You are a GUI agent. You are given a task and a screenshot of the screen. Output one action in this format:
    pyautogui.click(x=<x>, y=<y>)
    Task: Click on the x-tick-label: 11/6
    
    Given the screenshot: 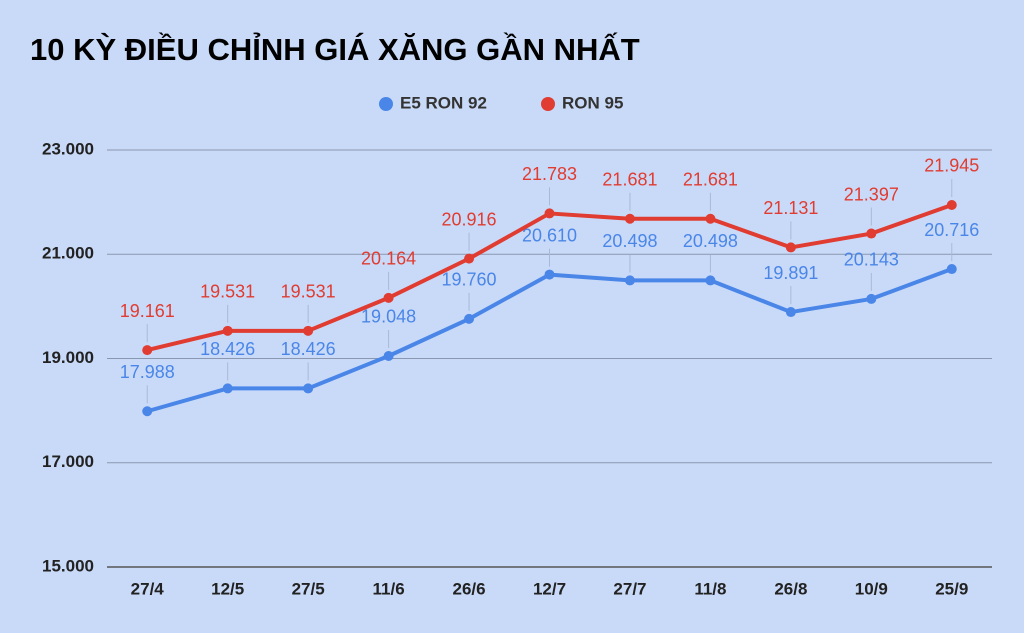 What is the action you would take?
    pyautogui.click(x=389, y=588)
    